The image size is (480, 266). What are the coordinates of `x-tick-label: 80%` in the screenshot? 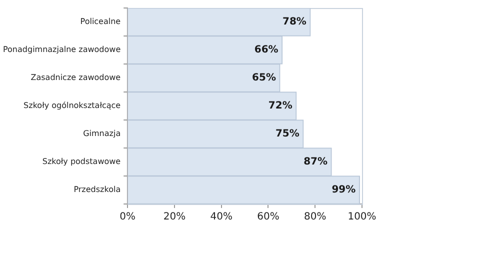 It's located at (315, 217).